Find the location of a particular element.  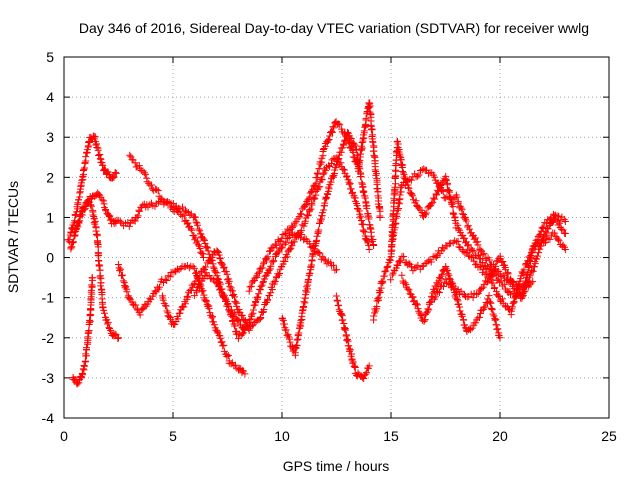

y-tick-label: -4 is located at coordinates (48, 418).